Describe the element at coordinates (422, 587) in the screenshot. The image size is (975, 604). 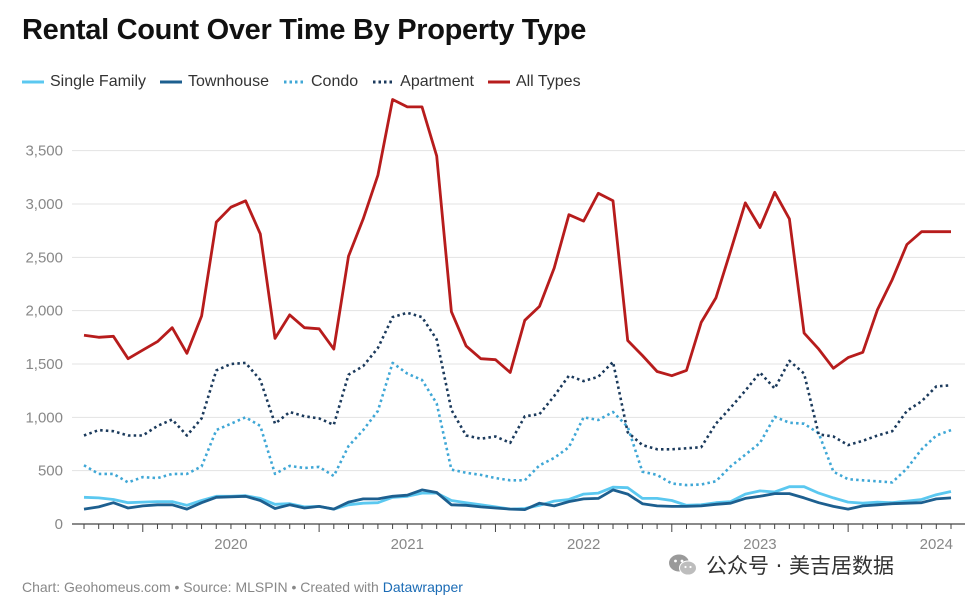
I see `datawrapper-link: Datawrapper` at that location.